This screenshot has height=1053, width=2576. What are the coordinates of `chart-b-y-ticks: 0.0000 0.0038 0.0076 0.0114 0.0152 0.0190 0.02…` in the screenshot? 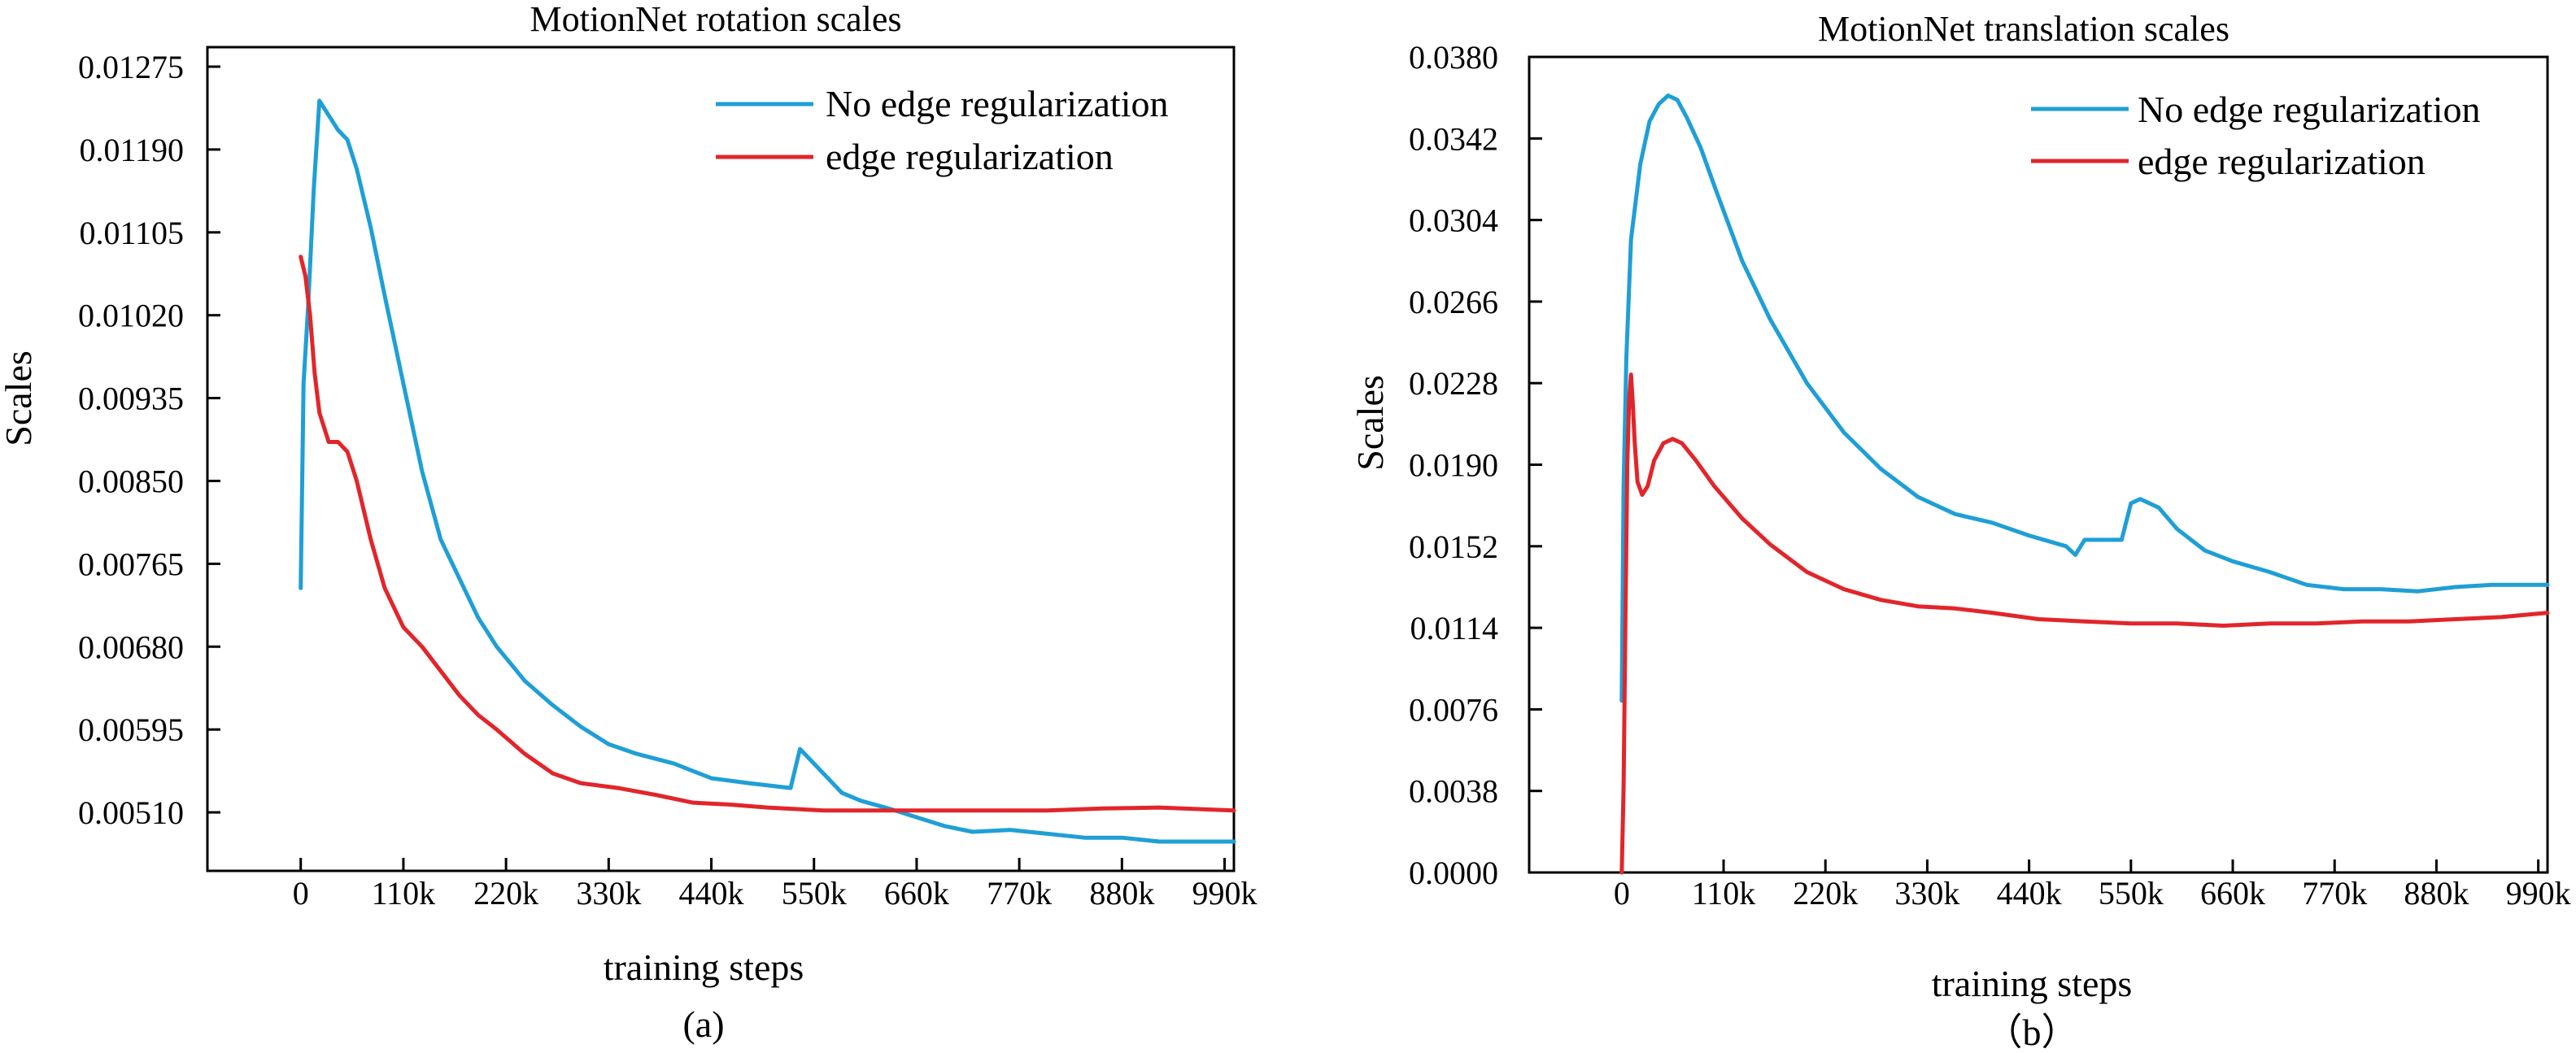 It's located at (1475, 465).